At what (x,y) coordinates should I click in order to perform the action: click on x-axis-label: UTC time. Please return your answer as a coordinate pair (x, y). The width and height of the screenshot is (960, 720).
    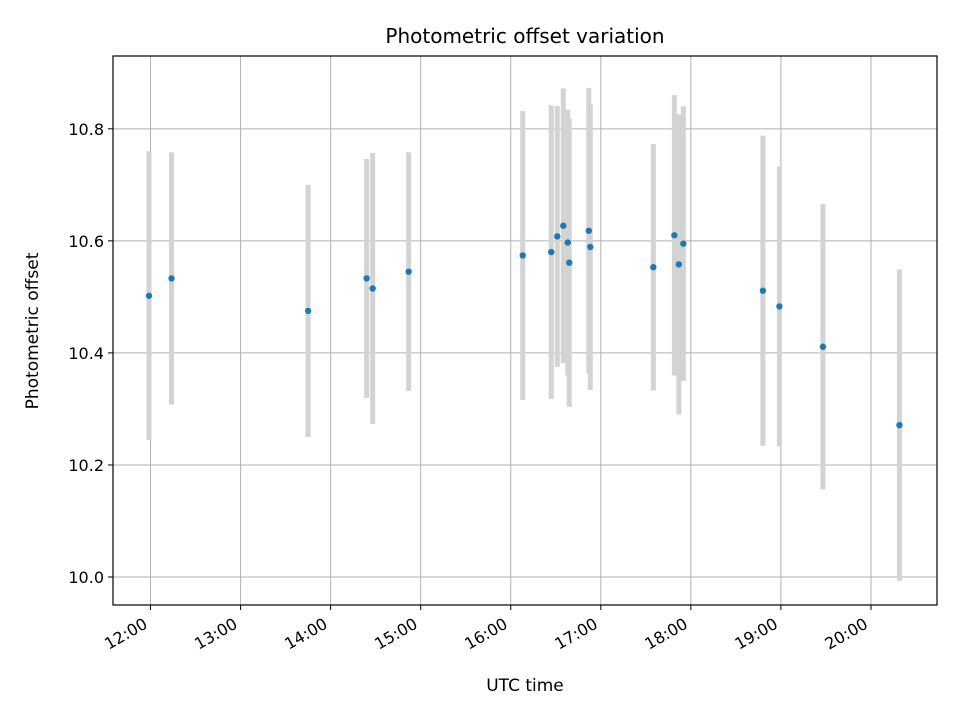
    Looking at the image, I should click on (525, 686).